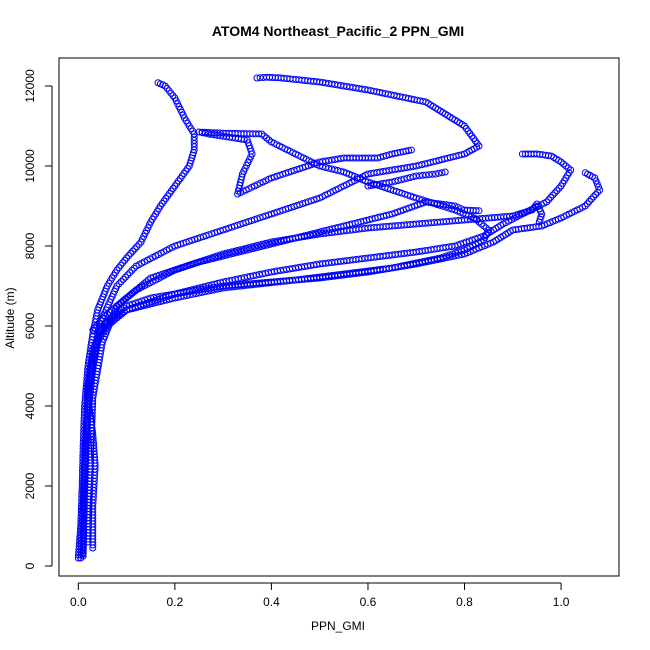  What do you see at coordinates (175, 602) in the screenshot?
I see `x-tick-label: 0.2` at bounding box center [175, 602].